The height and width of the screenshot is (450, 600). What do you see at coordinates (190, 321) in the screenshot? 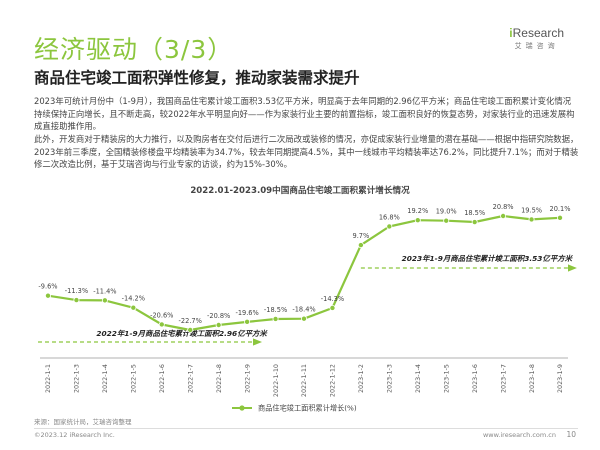
I see `data-label: -22.7%` at bounding box center [190, 321].